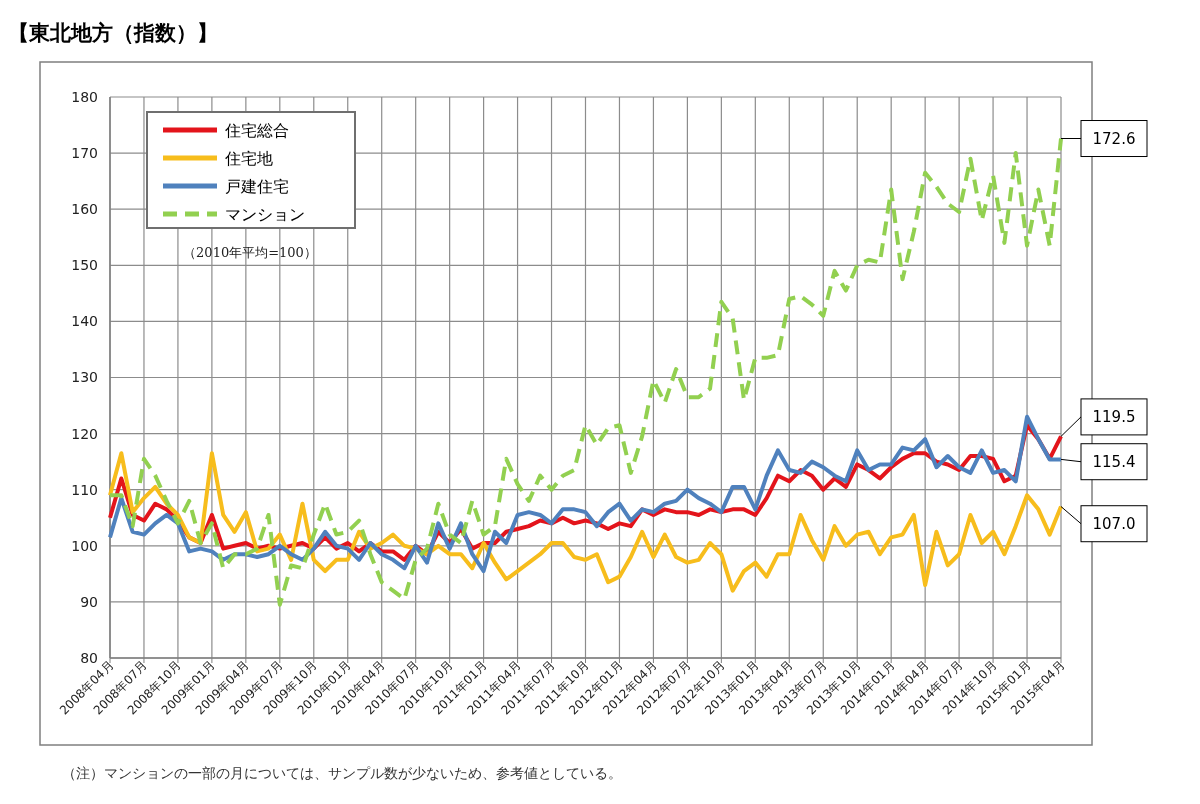  What do you see at coordinates (84, 433) in the screenshot?
I see `y-tick-label: 120` at bounding box center [84, 433].